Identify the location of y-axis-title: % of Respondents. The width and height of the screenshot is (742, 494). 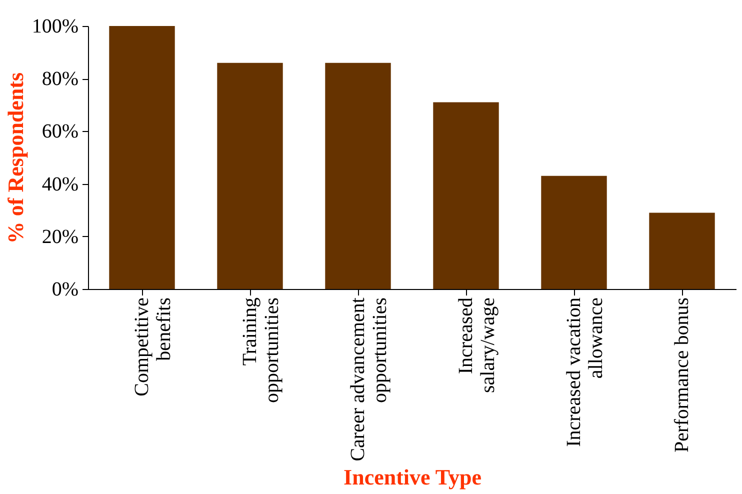
(15, 158).